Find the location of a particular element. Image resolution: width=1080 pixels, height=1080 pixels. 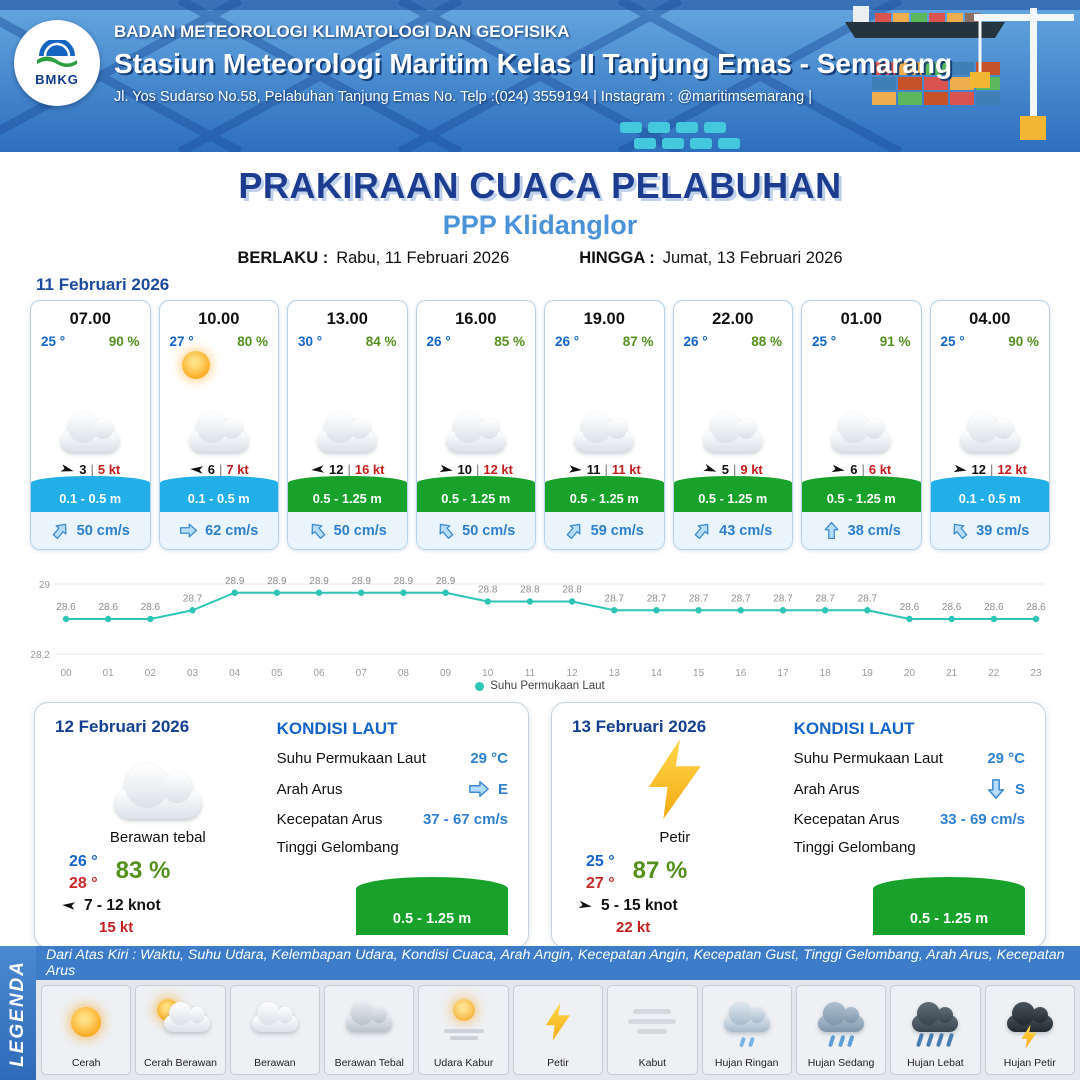

humidity: 80 % is located at coordinates (252, 341).